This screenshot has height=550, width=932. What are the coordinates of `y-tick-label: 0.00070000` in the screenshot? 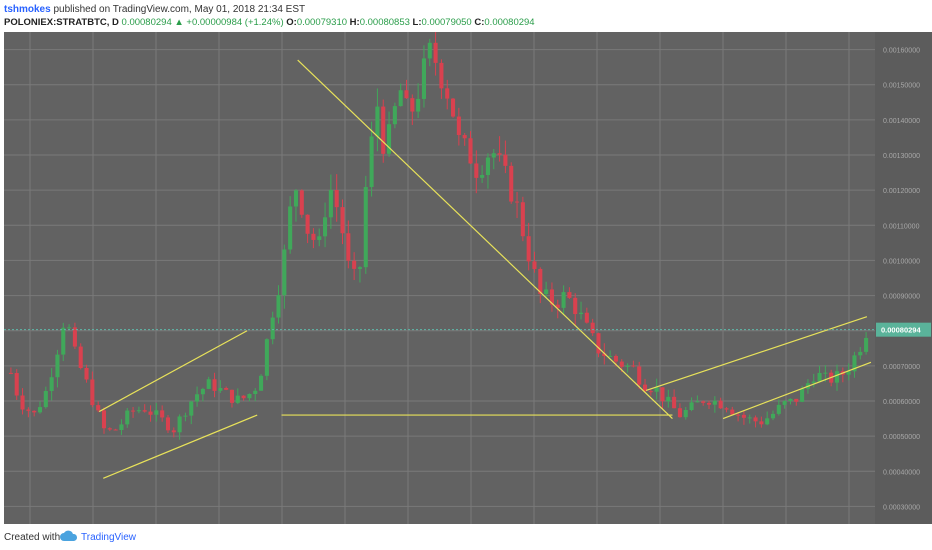 It's located at (901, 367).